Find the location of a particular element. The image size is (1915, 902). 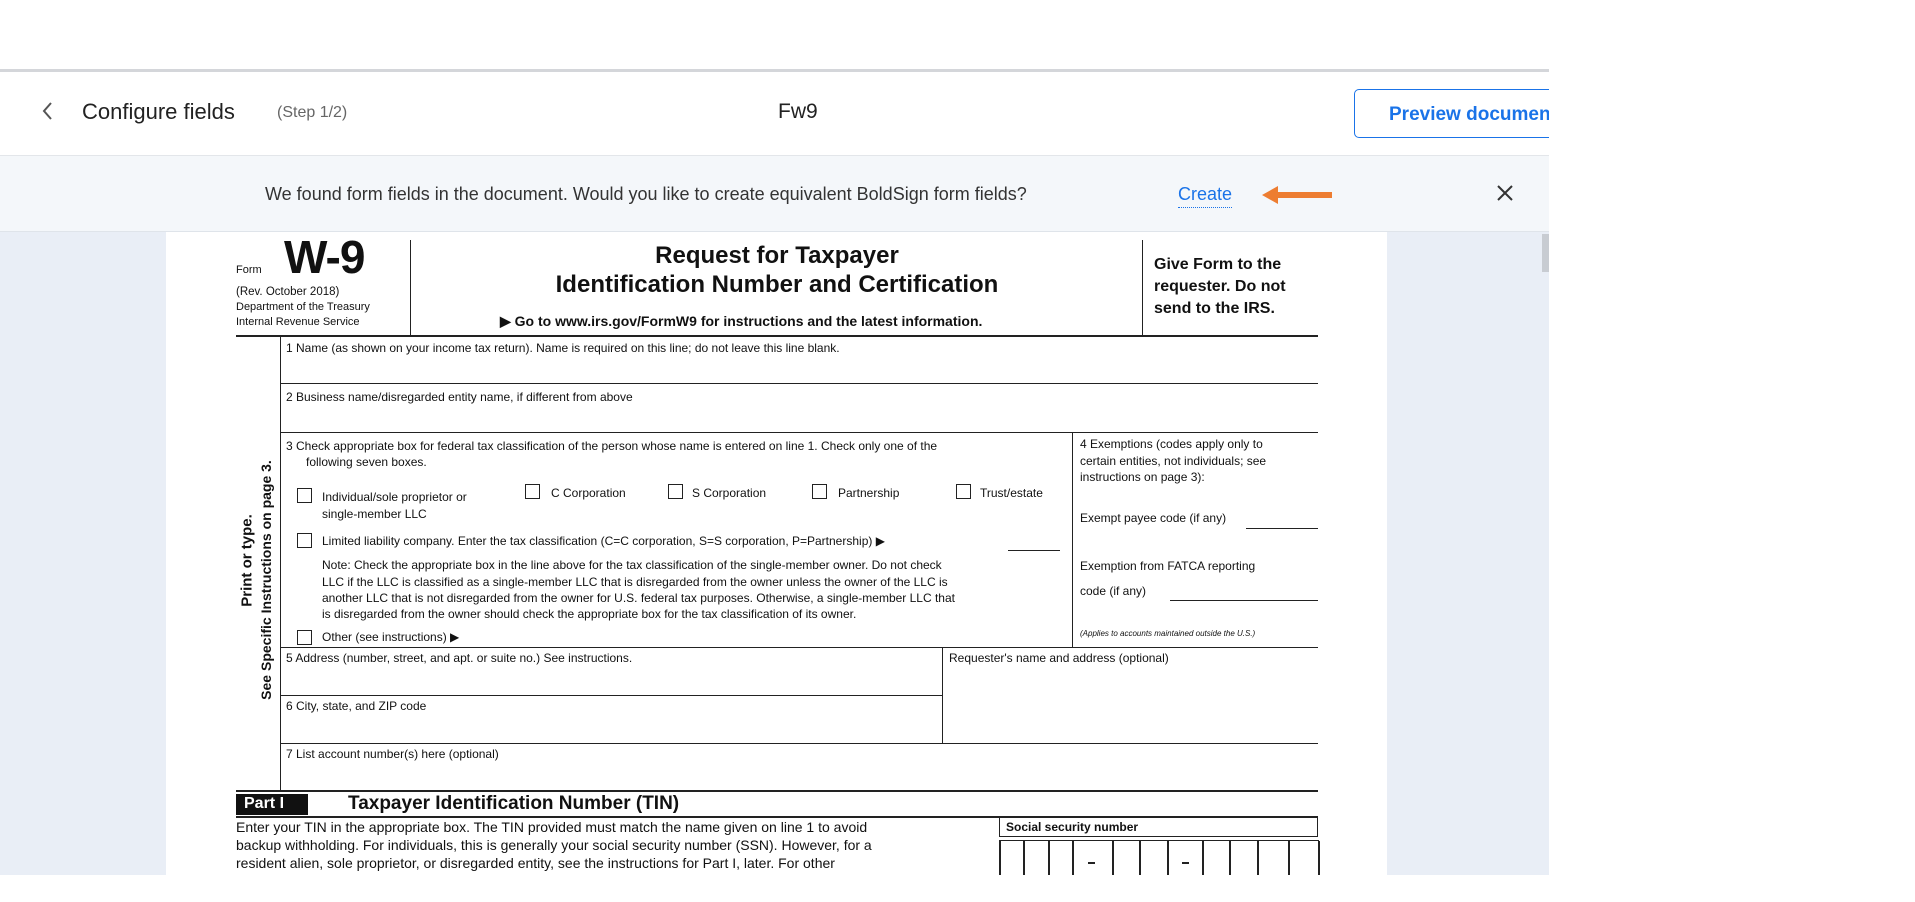

back-chevron-icon is located at coordinates (48, 111).